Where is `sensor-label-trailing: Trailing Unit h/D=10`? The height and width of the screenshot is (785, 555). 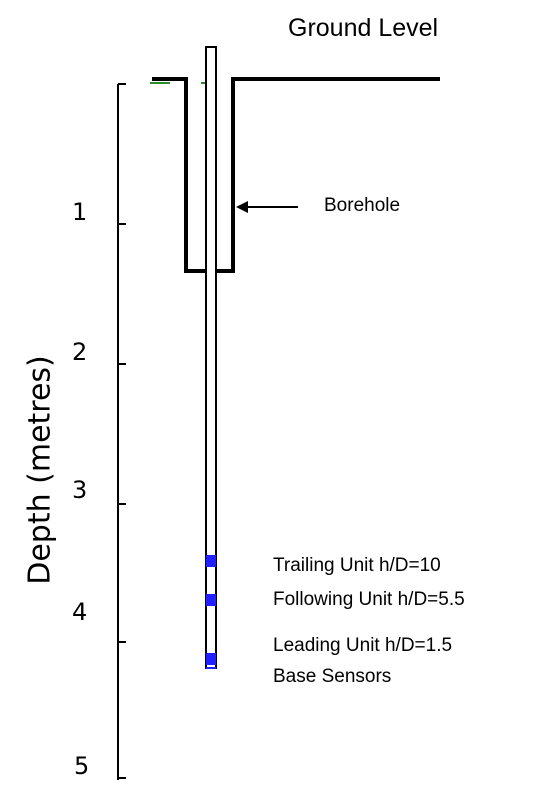 sensor-label-trailing: Trailing Unit h/D=10 is located at coordinates (357, 565).